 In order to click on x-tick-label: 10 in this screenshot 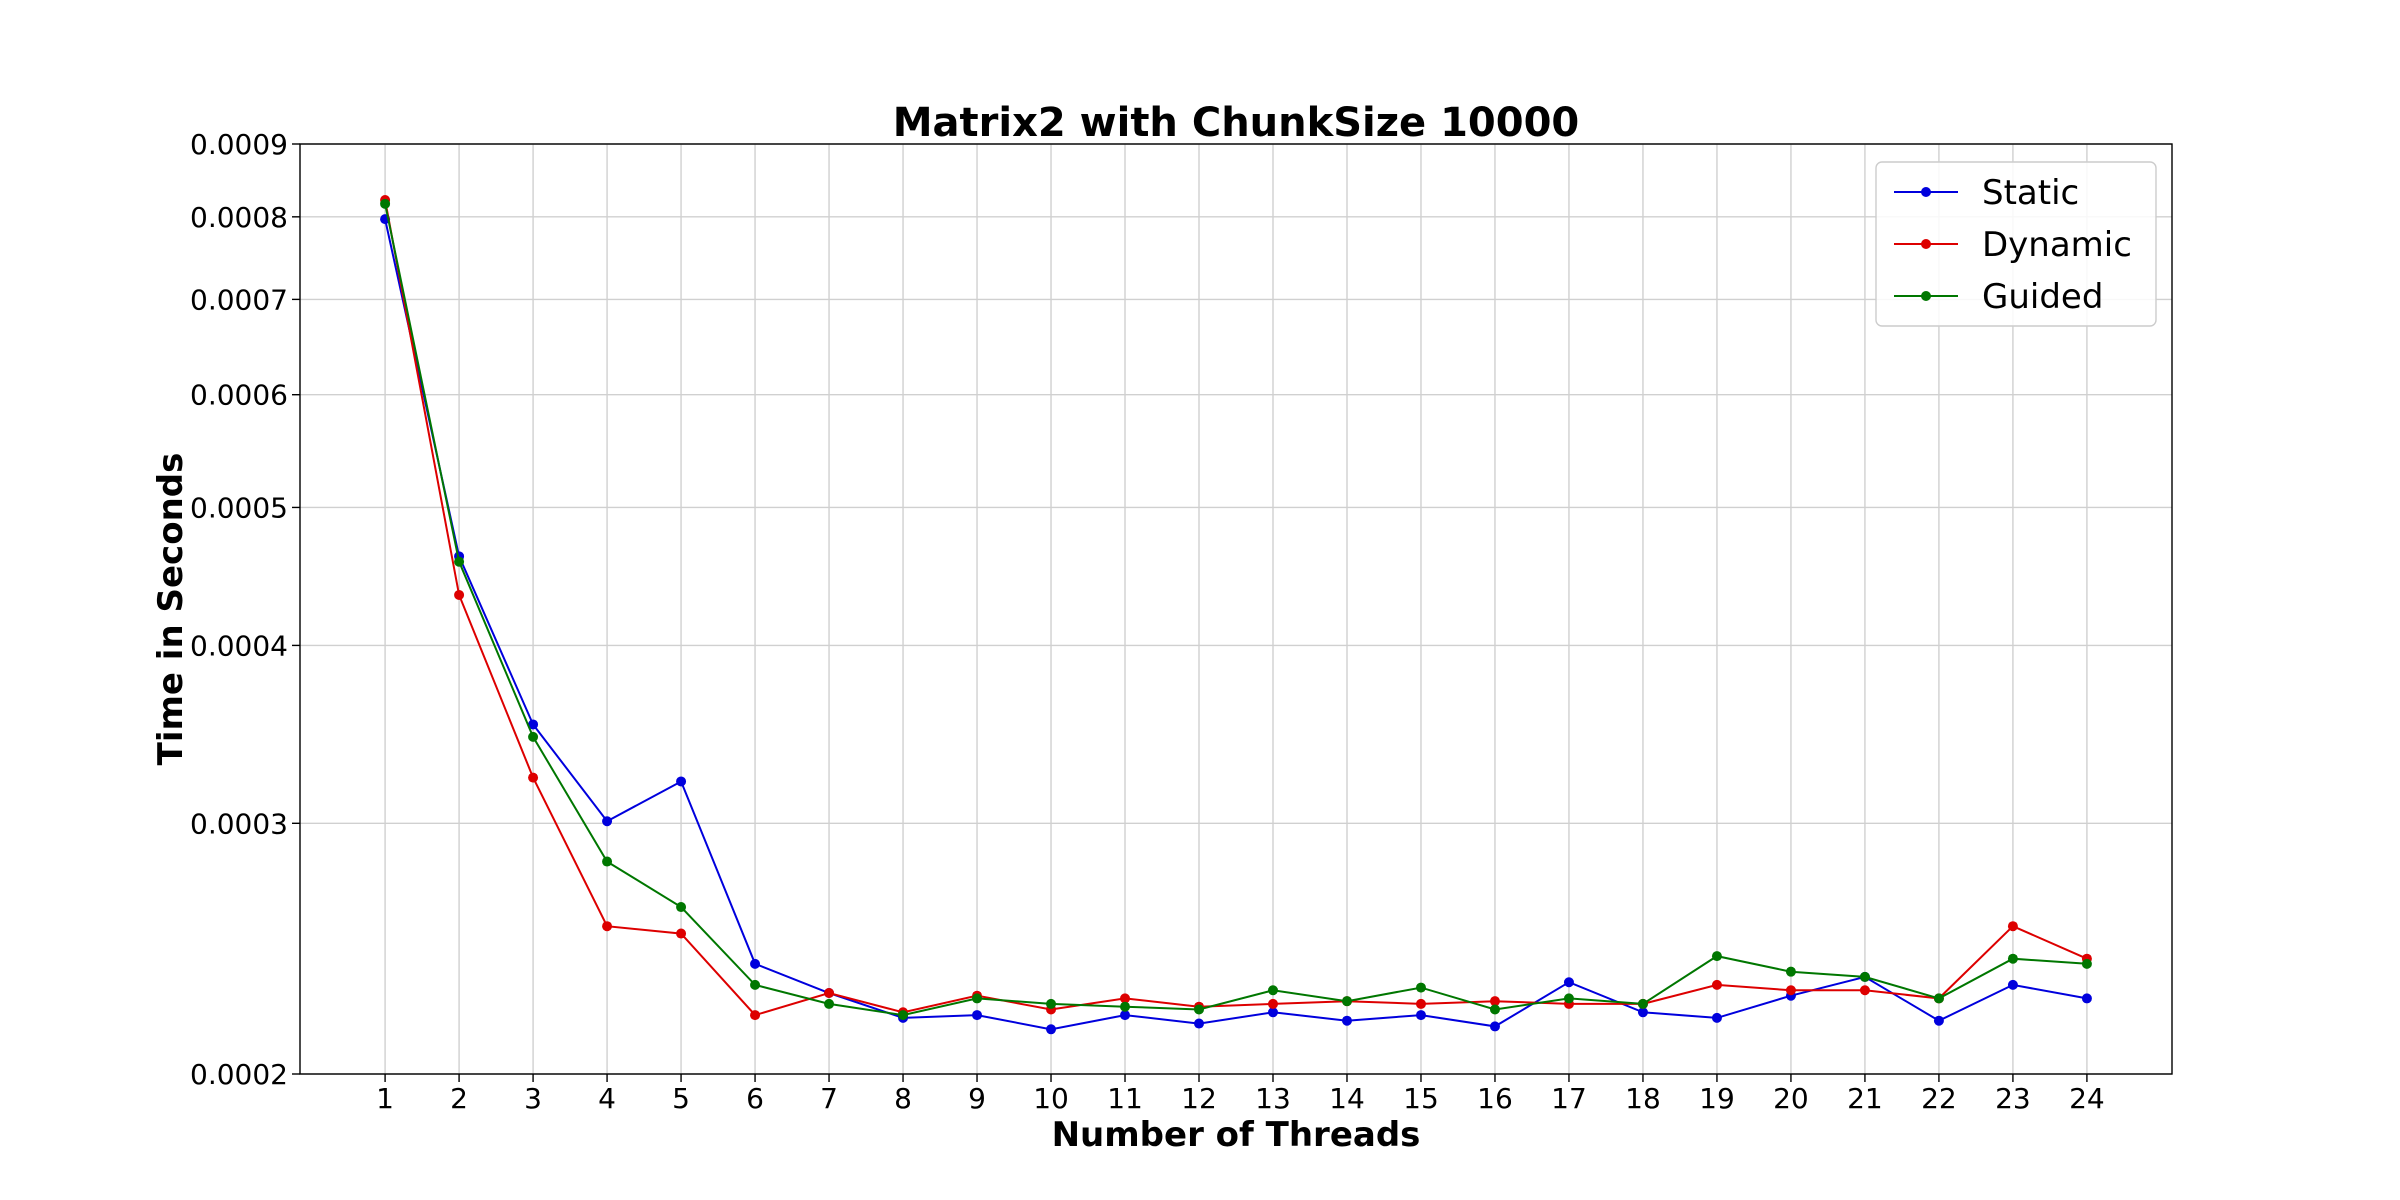, I will do `click(1051, 1098)`.